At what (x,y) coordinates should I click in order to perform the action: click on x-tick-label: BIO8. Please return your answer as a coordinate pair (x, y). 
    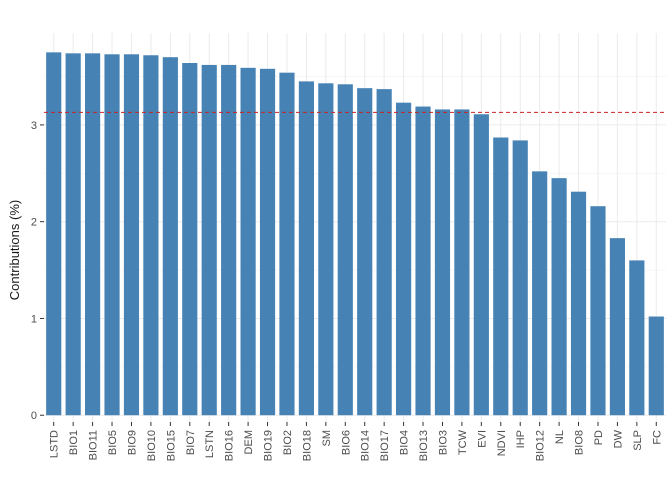
    Looking at the image, I should click on (580, 442).